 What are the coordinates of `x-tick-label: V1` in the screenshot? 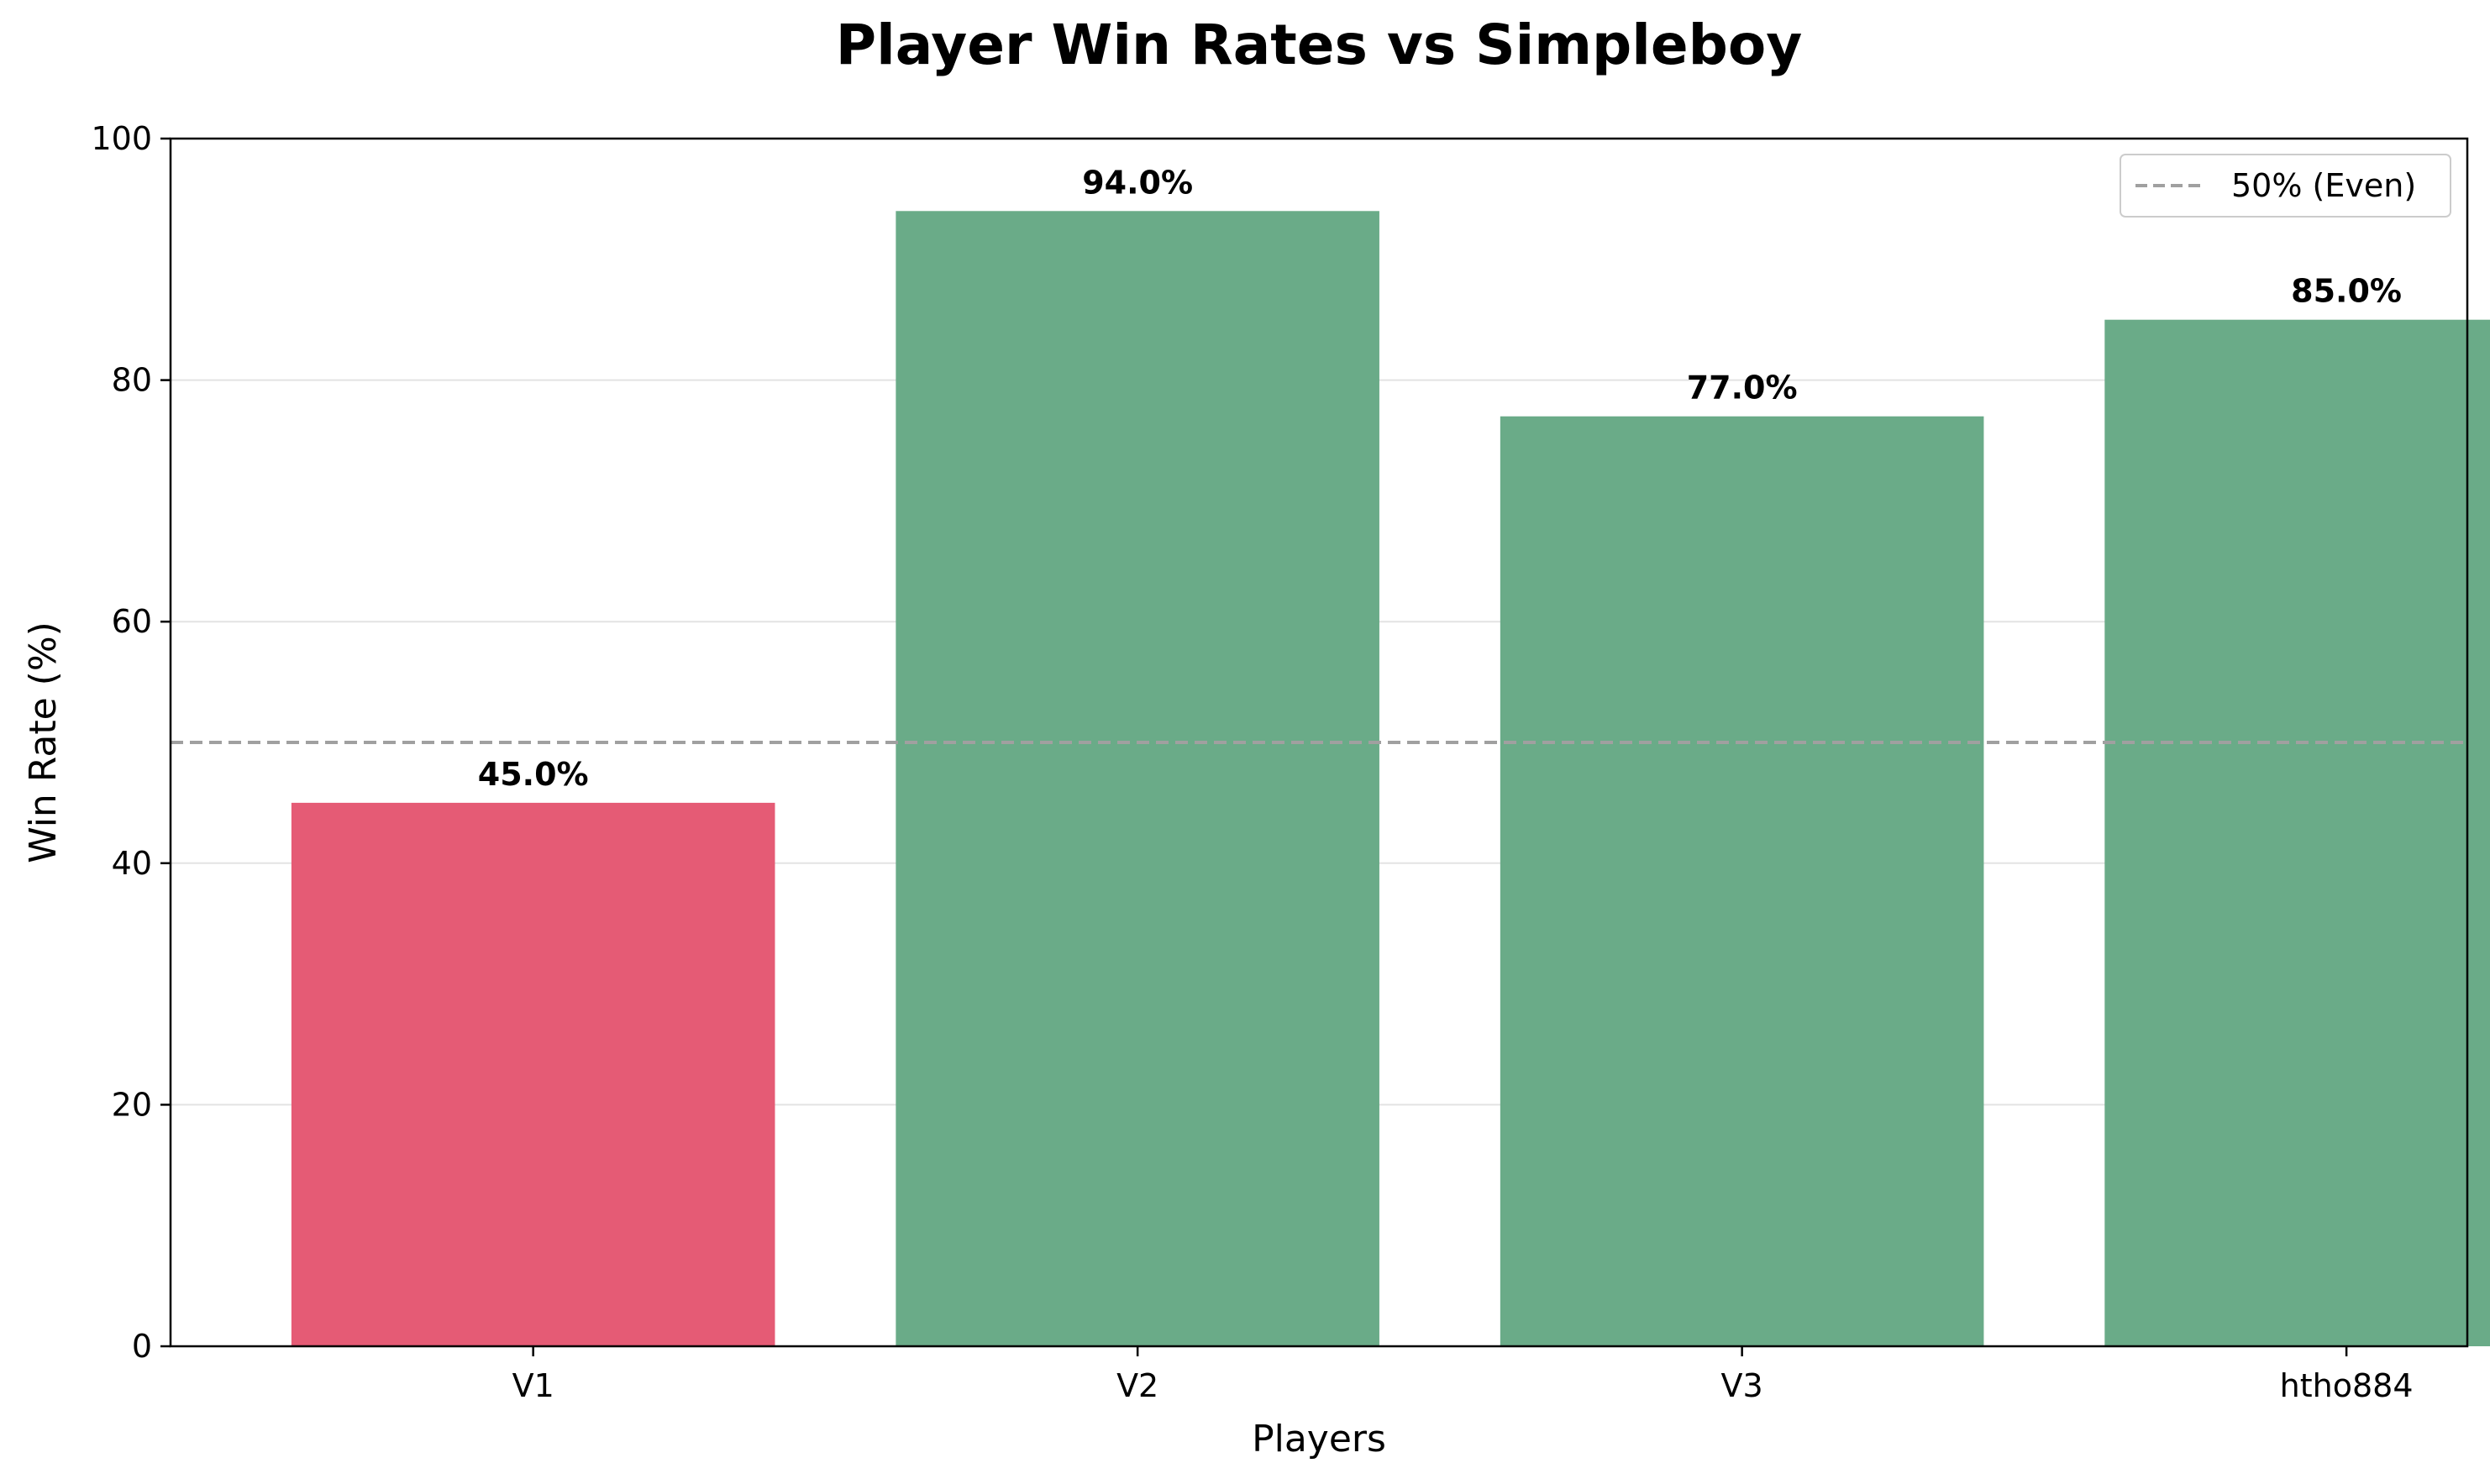 It's located at (533, 1386).